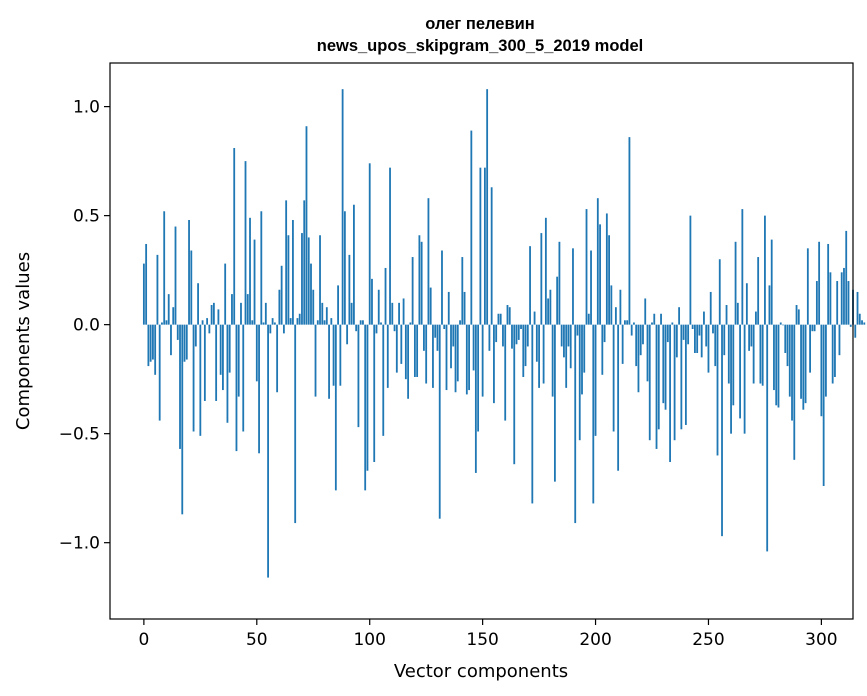 Image resolution: width=867 pixels, height=696 pixels. Describe the element at coordinates (479, 24) in the screenshot. I see `chart-title-line1: олег пелевин` at that location.